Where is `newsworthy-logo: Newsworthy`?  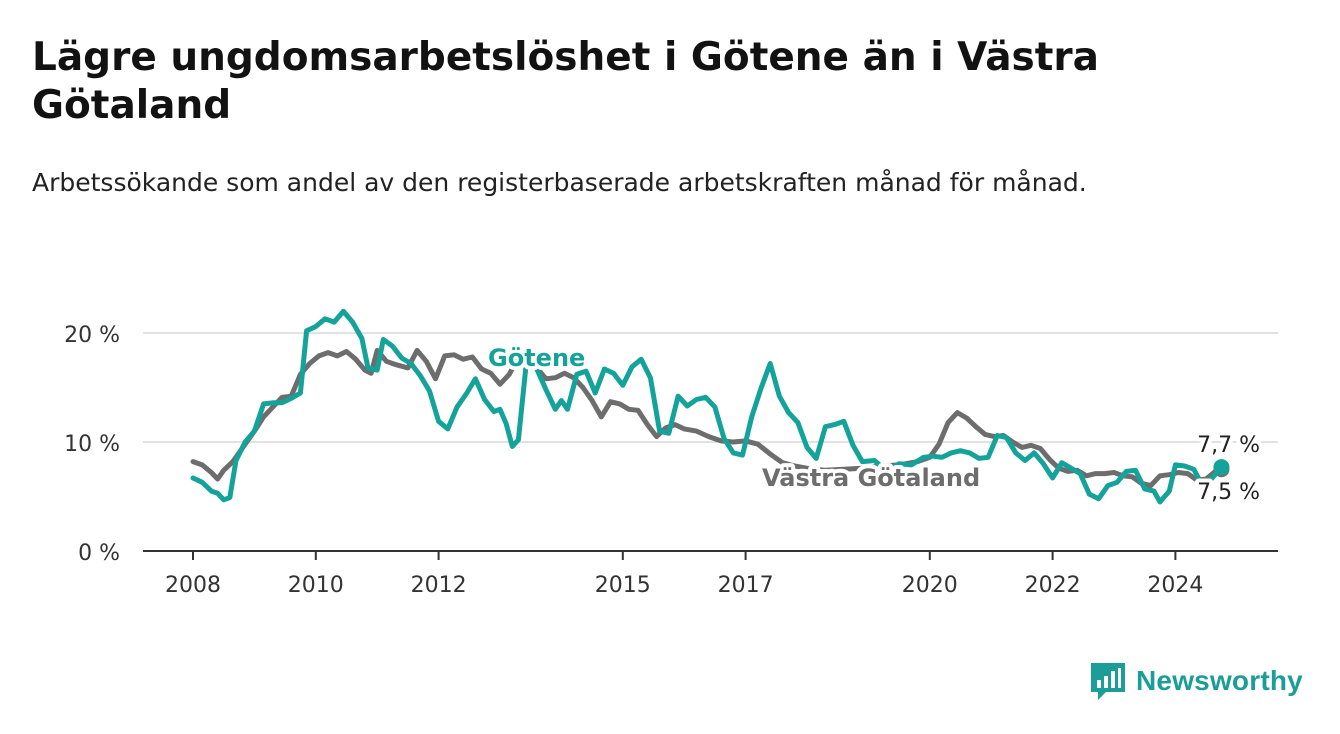 newsworthy-logo: Newsworthy is located at coordinates (1195, 681).